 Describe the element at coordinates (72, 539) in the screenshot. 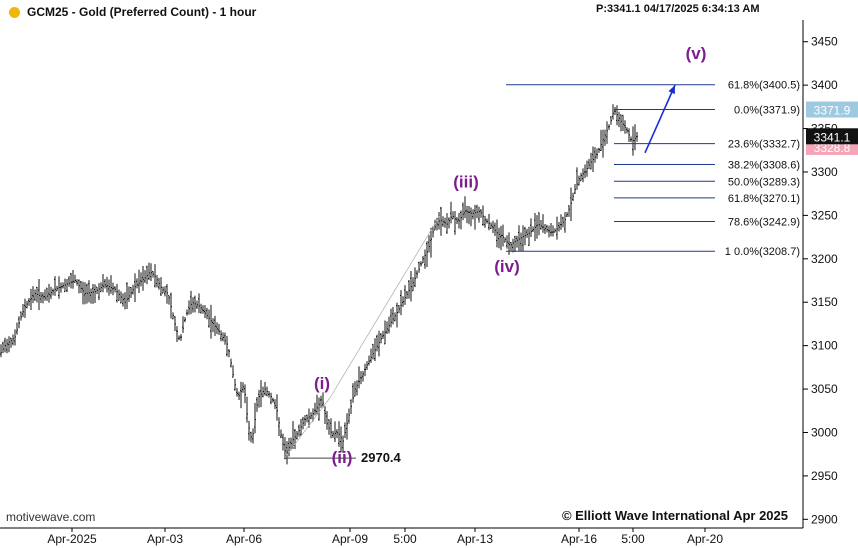

I see `x-tick-label: Apr-2025` at that location.